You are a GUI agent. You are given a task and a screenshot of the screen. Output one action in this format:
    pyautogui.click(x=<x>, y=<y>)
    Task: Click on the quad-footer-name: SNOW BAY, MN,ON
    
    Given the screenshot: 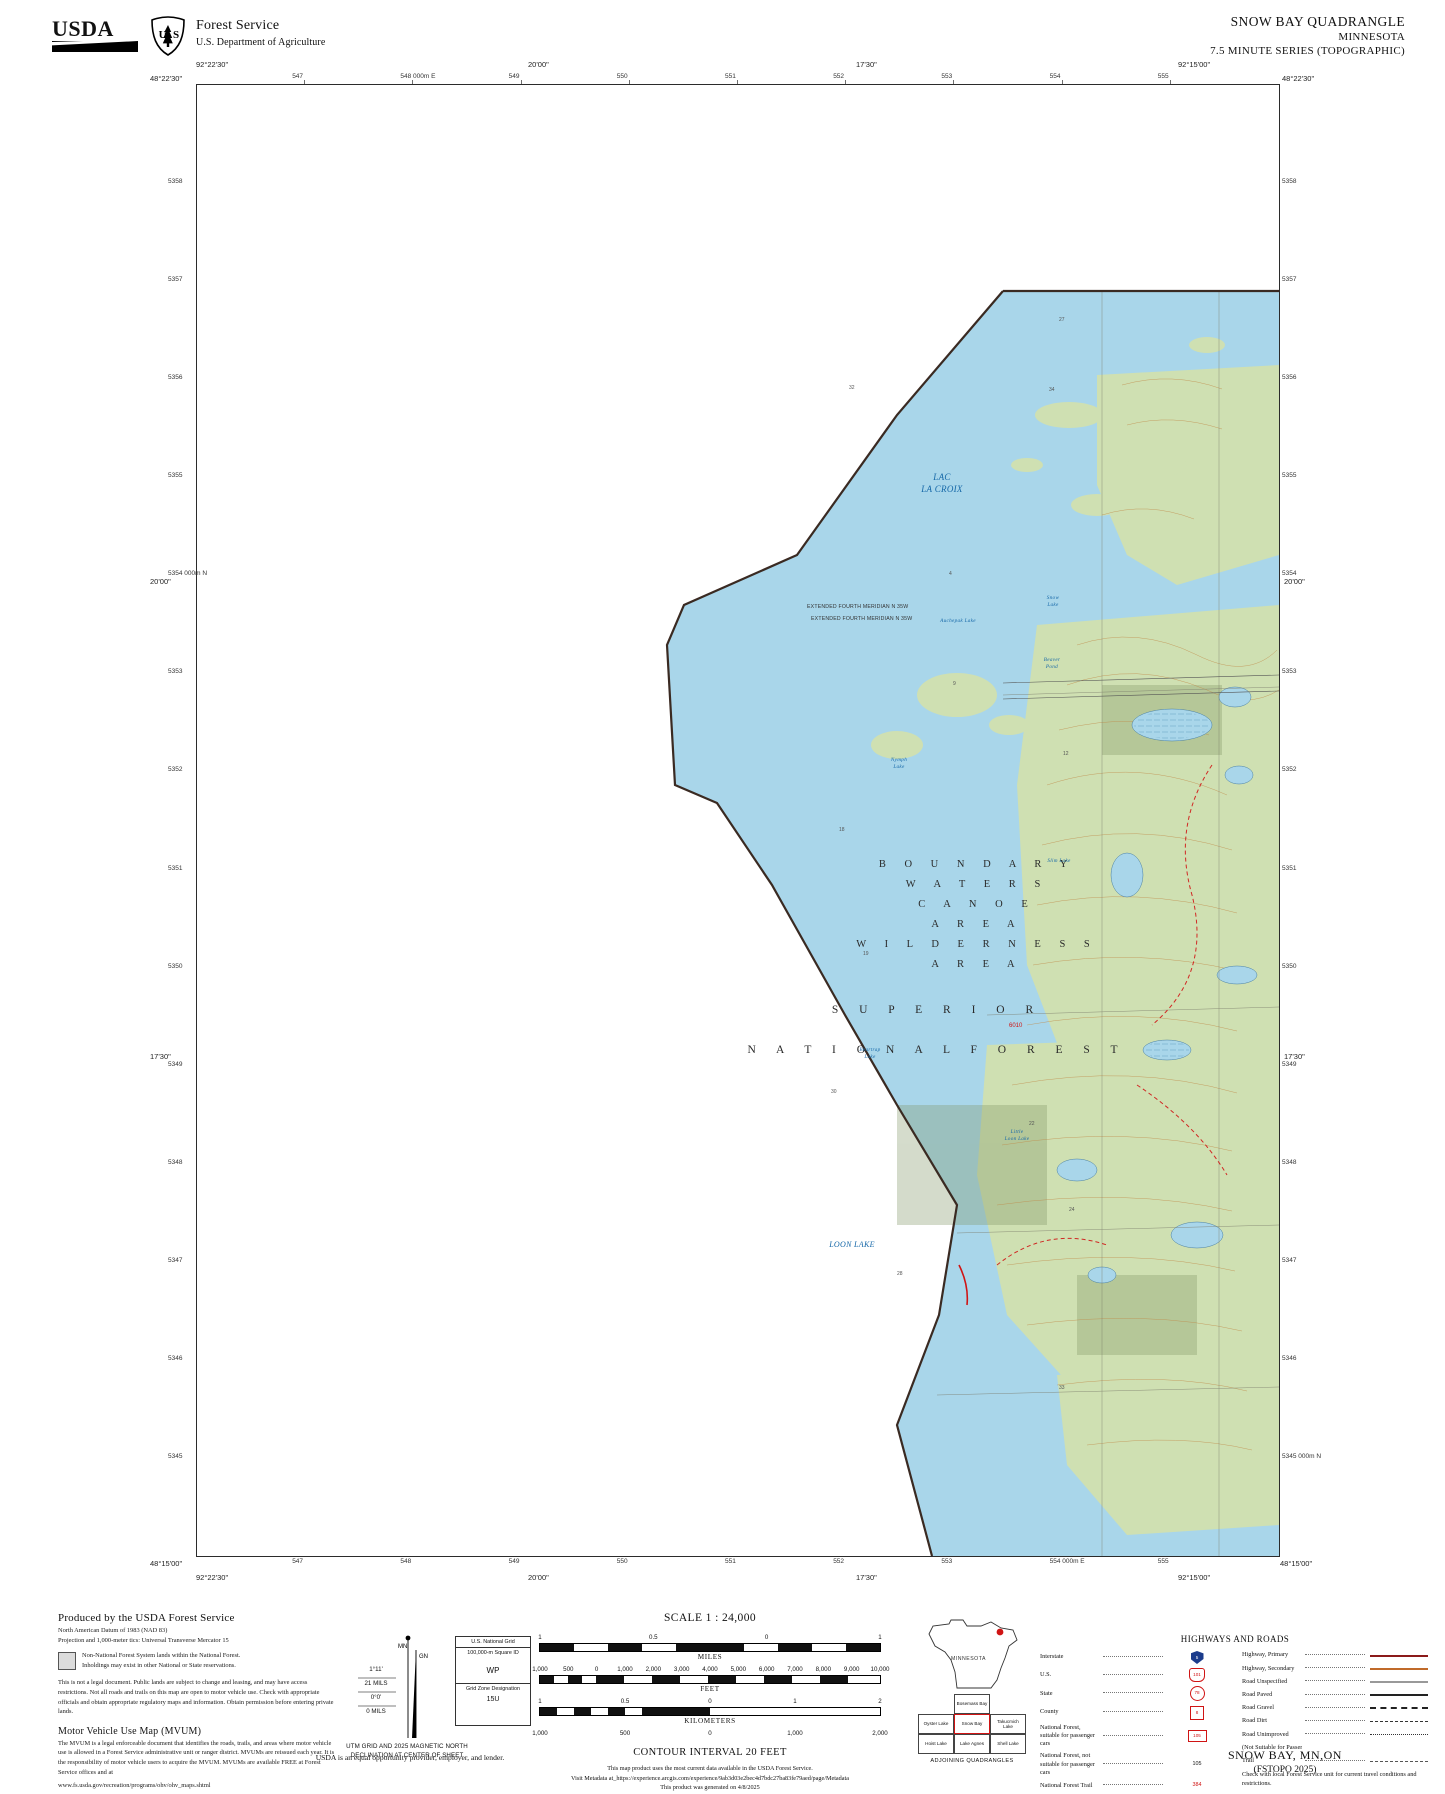 What is the action you would take?
    pyautogui.click(x=1285, y=1755)
    